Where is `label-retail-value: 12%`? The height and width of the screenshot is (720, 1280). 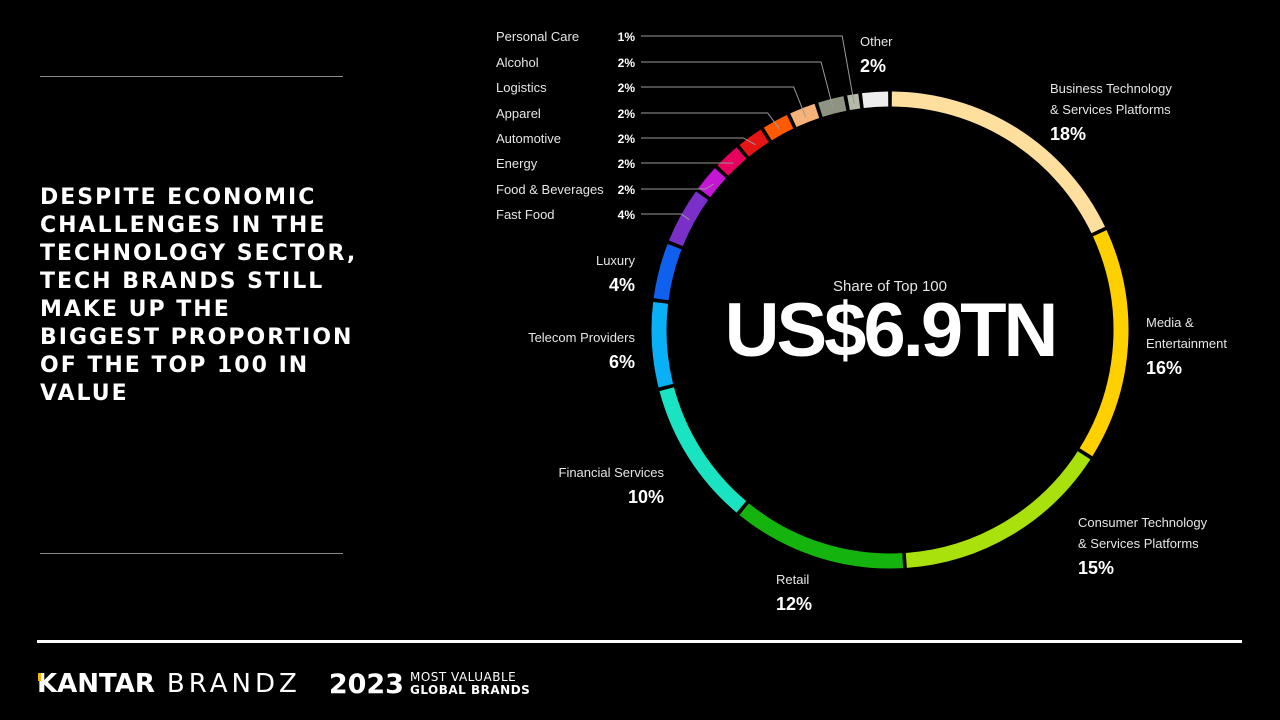 label-retail-value: 12% is located at coordinates (794, 604).